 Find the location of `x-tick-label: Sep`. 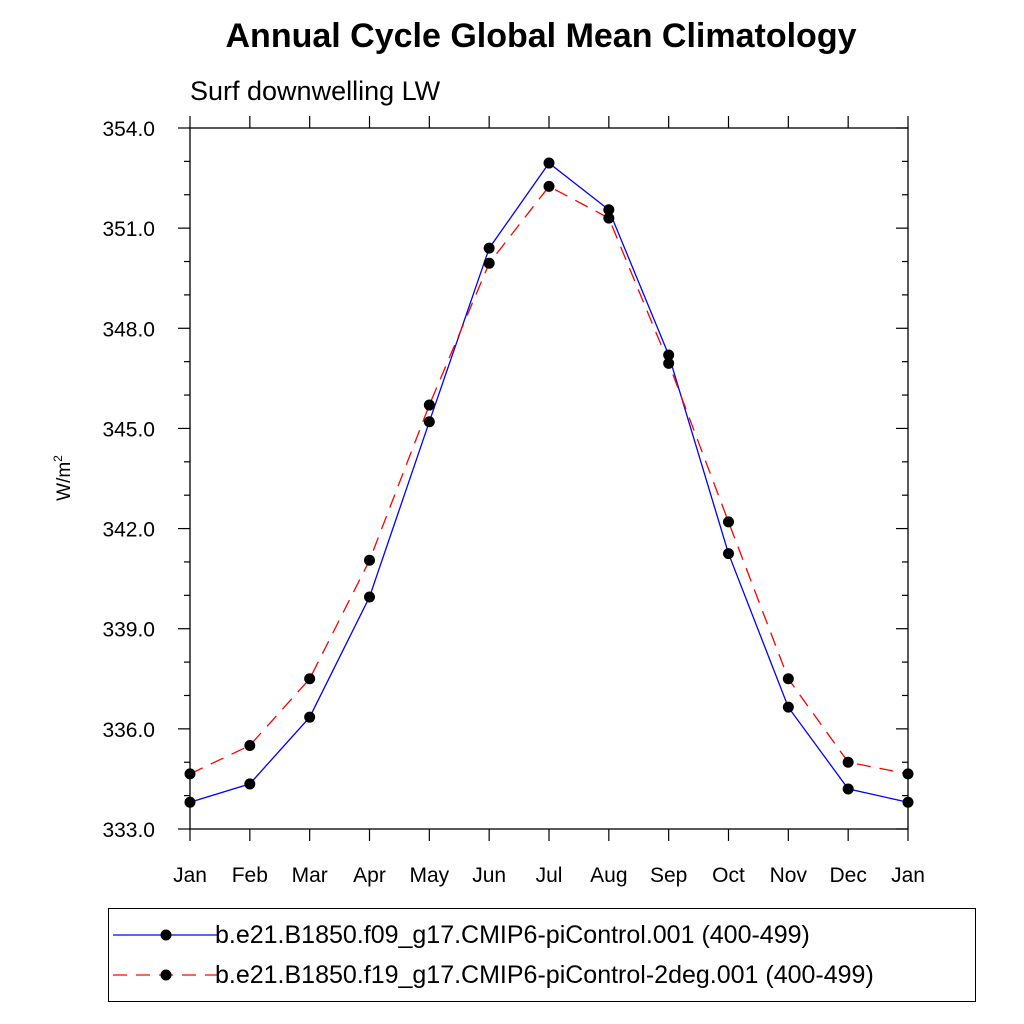

x-tick-label: Sep is located at coordinates (668, 875).